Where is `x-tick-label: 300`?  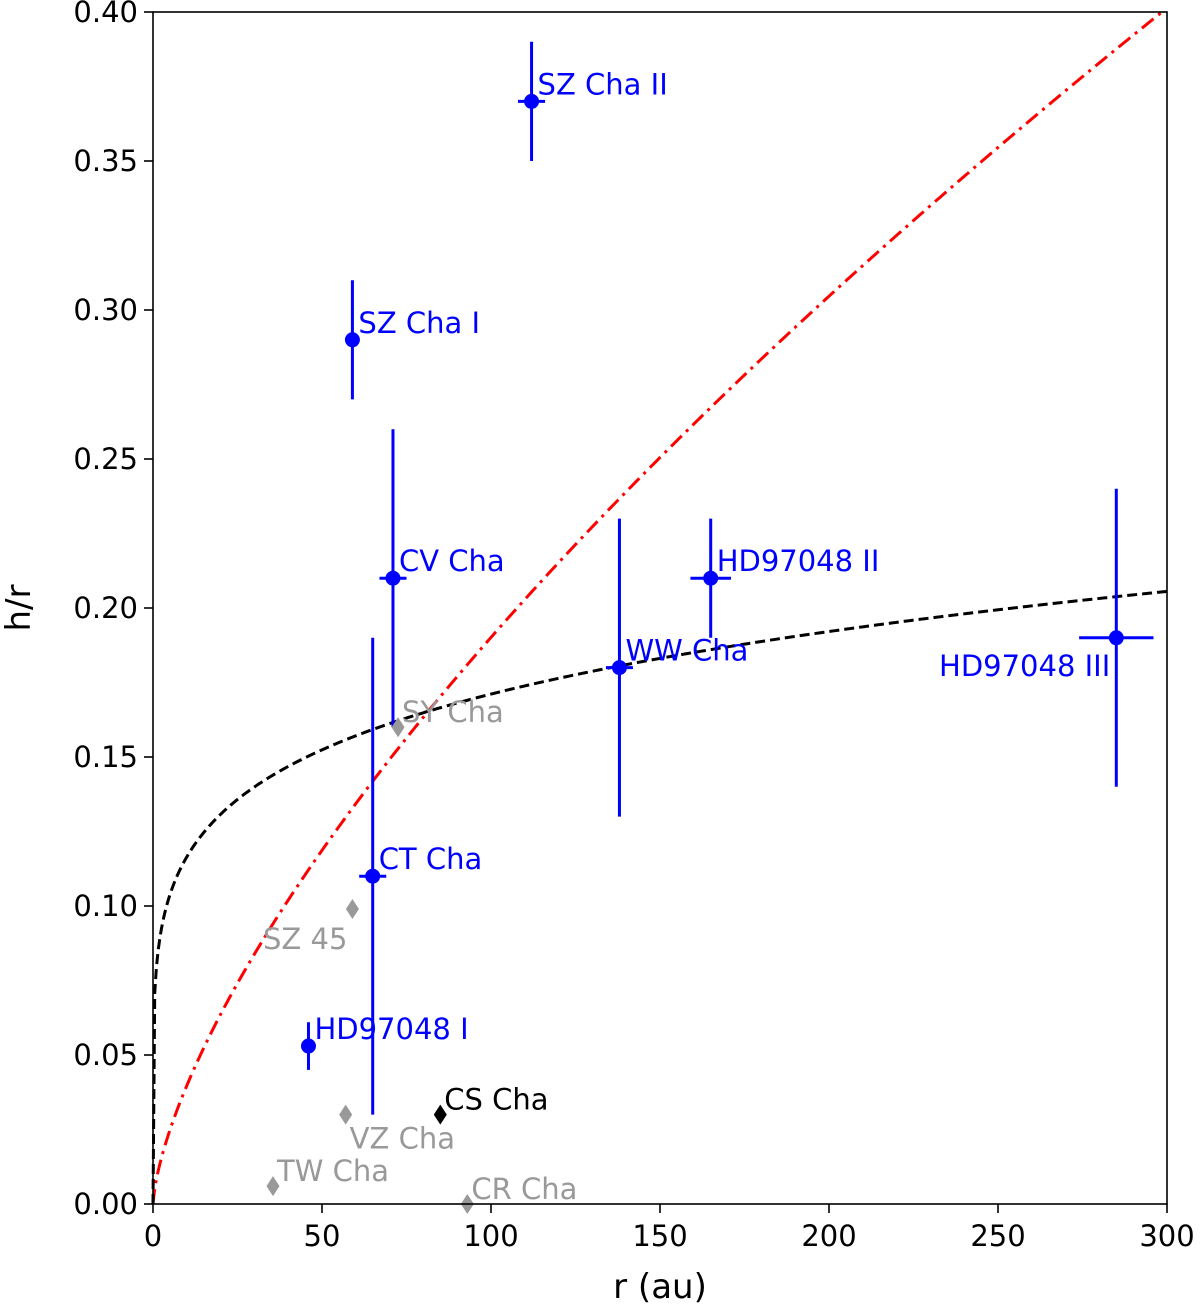 x-tick-label: 300 is located at coordinates (1166, 1236).